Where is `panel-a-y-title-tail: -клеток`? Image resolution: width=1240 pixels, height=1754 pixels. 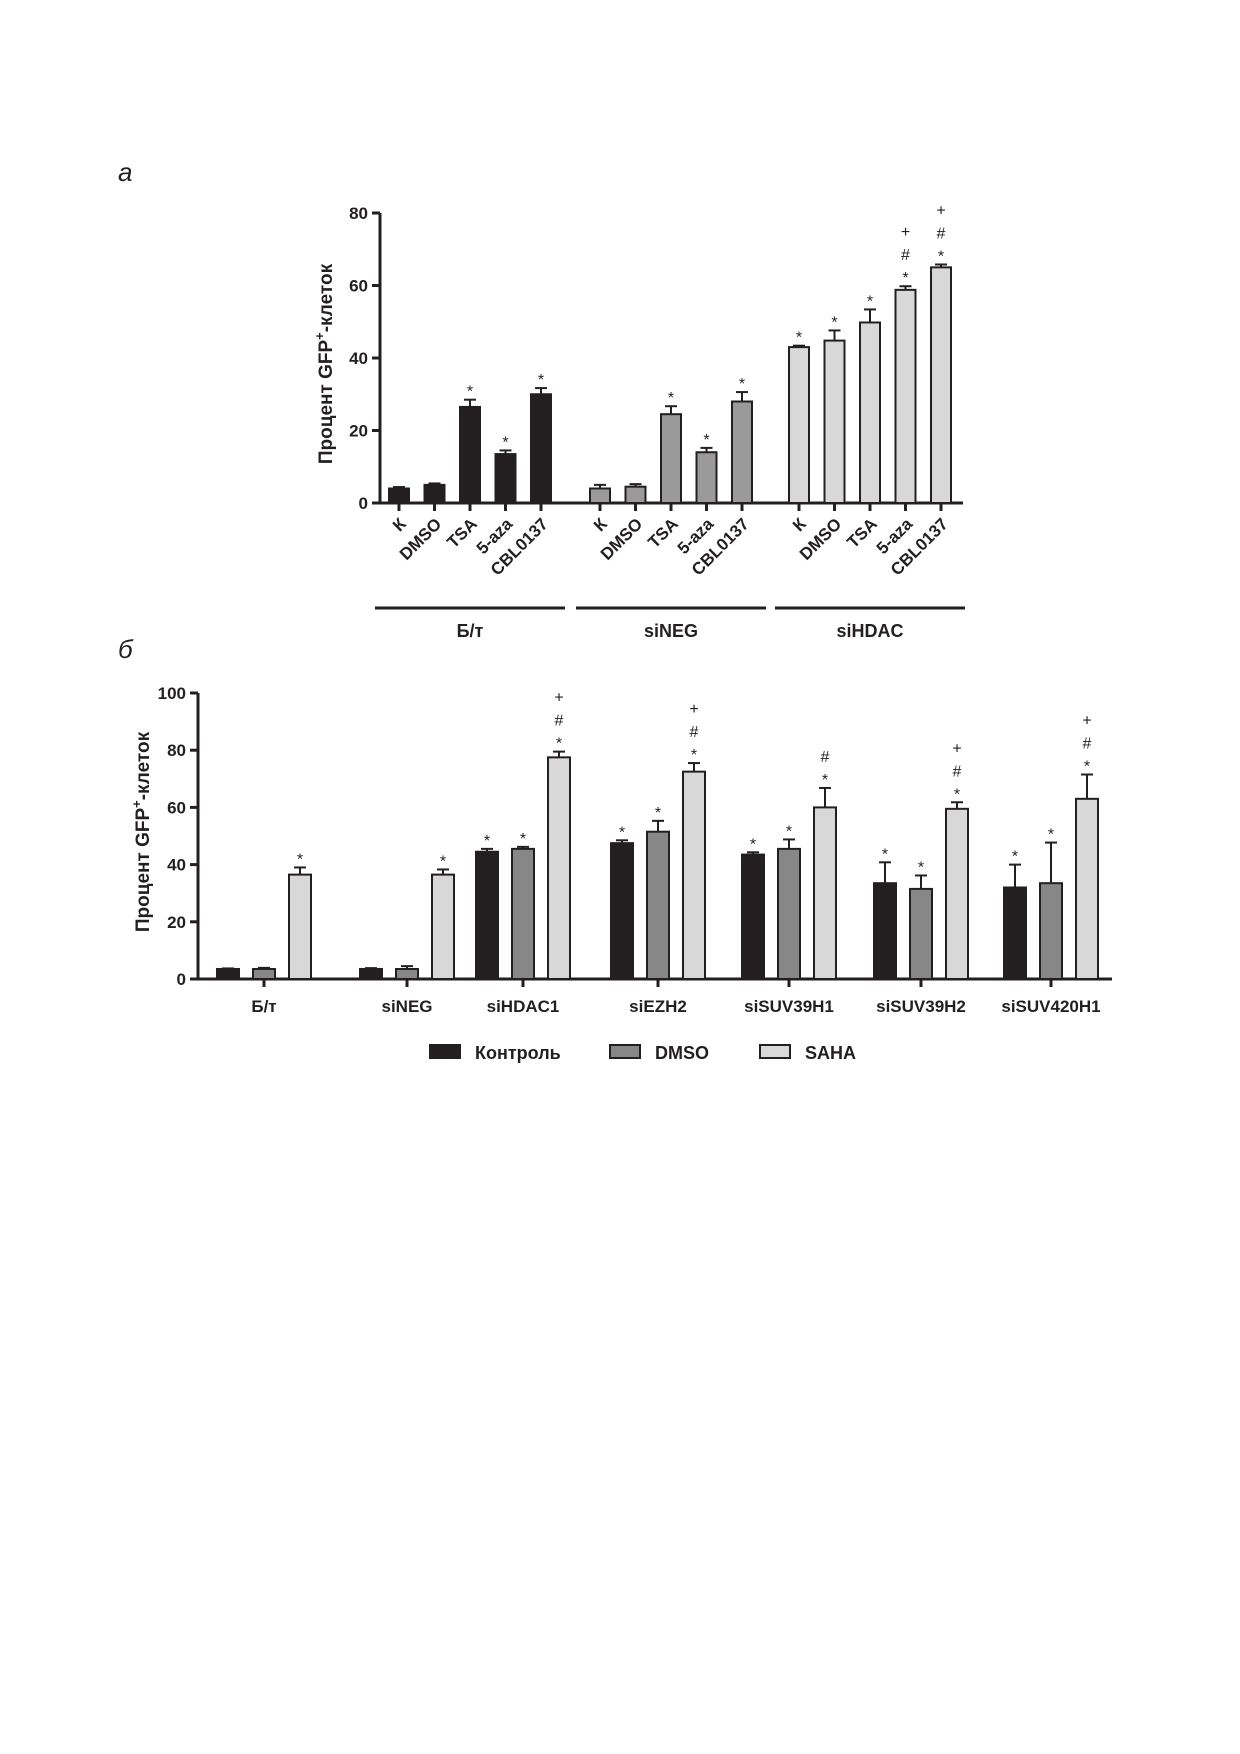 panel-a-y-title-tail: -клеток is located at coordinates (326, 297).